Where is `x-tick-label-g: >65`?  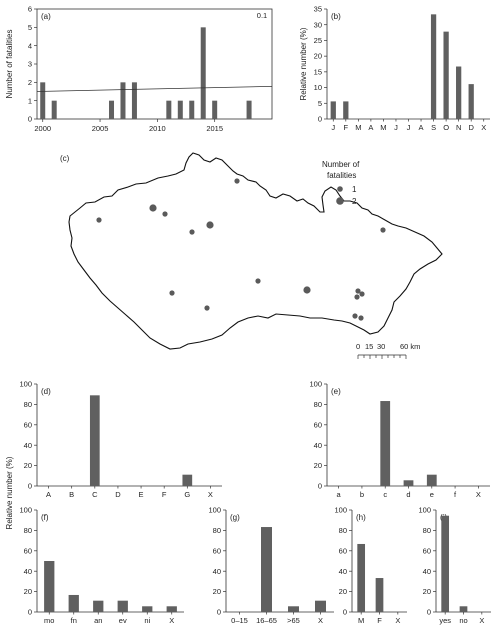 x-tick-label-g: >65 is located at coordinates (293, 620).